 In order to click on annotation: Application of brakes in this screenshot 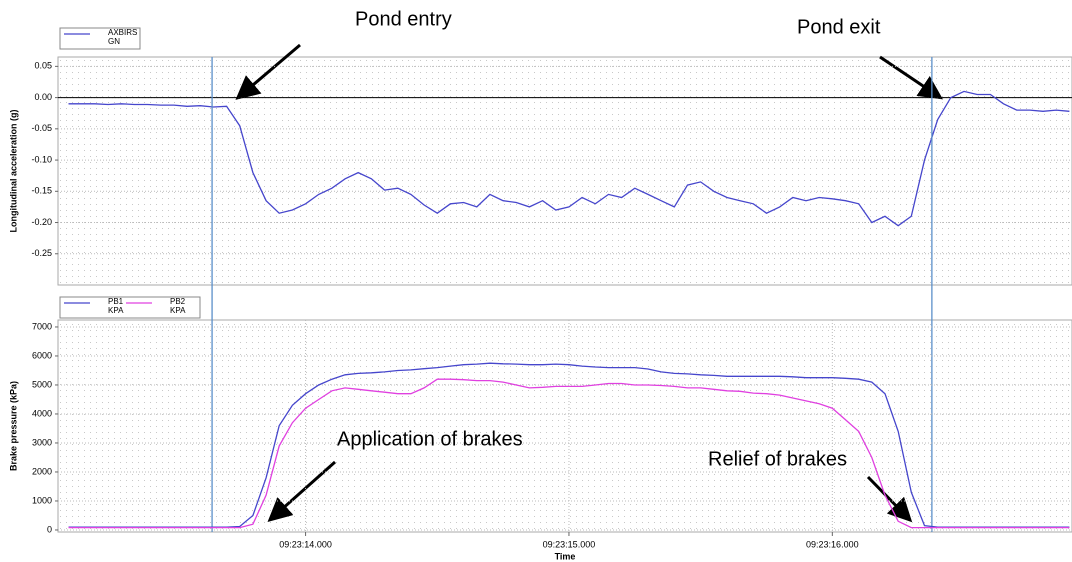, I will do `click(430, 439)`.